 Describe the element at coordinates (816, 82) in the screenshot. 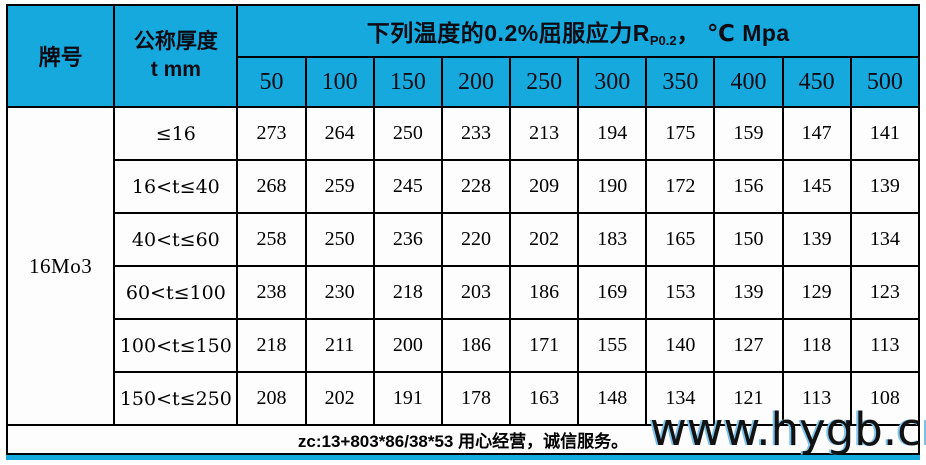

I see `temp-header-cell: 450` at that location.